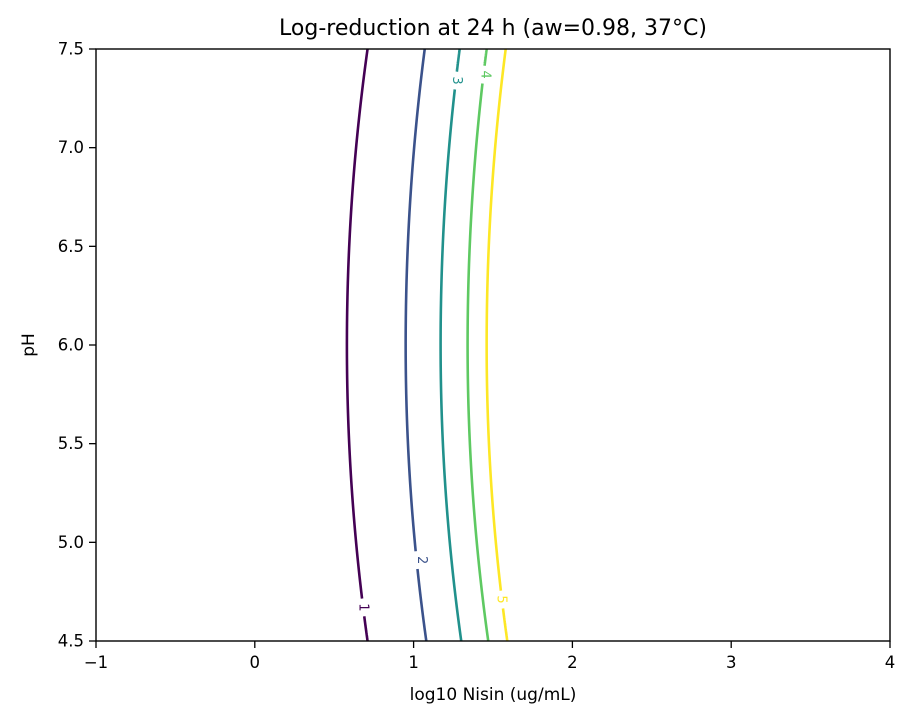  Describe the element at coordinates (96, 662) in the screenshot. I see `x-tick-label: −1` at that location.